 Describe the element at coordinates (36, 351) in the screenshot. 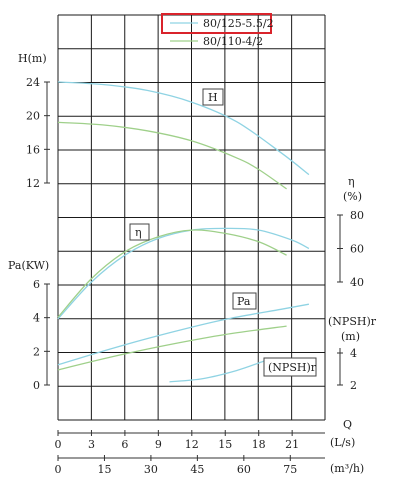

I see `power-tick-label: 2` at that location.